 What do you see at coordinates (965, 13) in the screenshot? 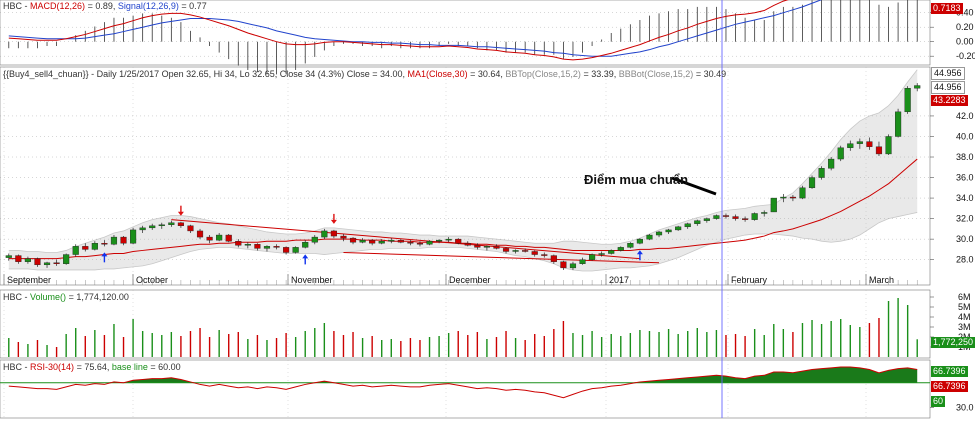
I see `macd-tick-label: 0.40` at bounding box center [965, 13].